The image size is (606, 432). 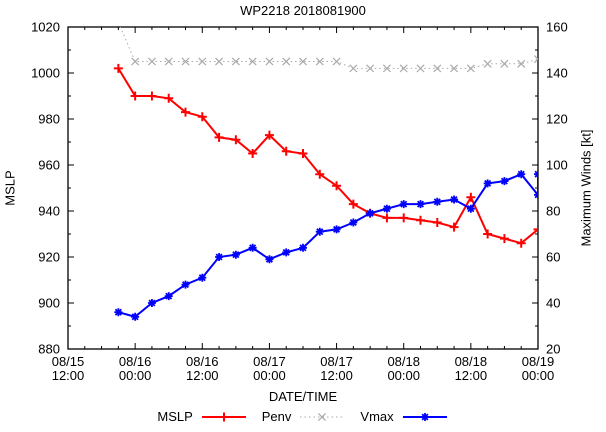 I want to click on y-left-tick: 960, so click(x=49, y=165).